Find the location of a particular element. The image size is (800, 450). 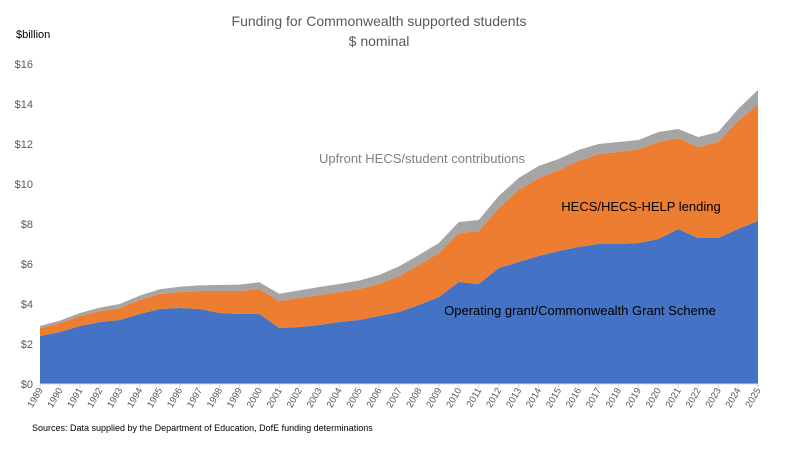

y-tick-label: $8 is located at coordinates (27, 225).